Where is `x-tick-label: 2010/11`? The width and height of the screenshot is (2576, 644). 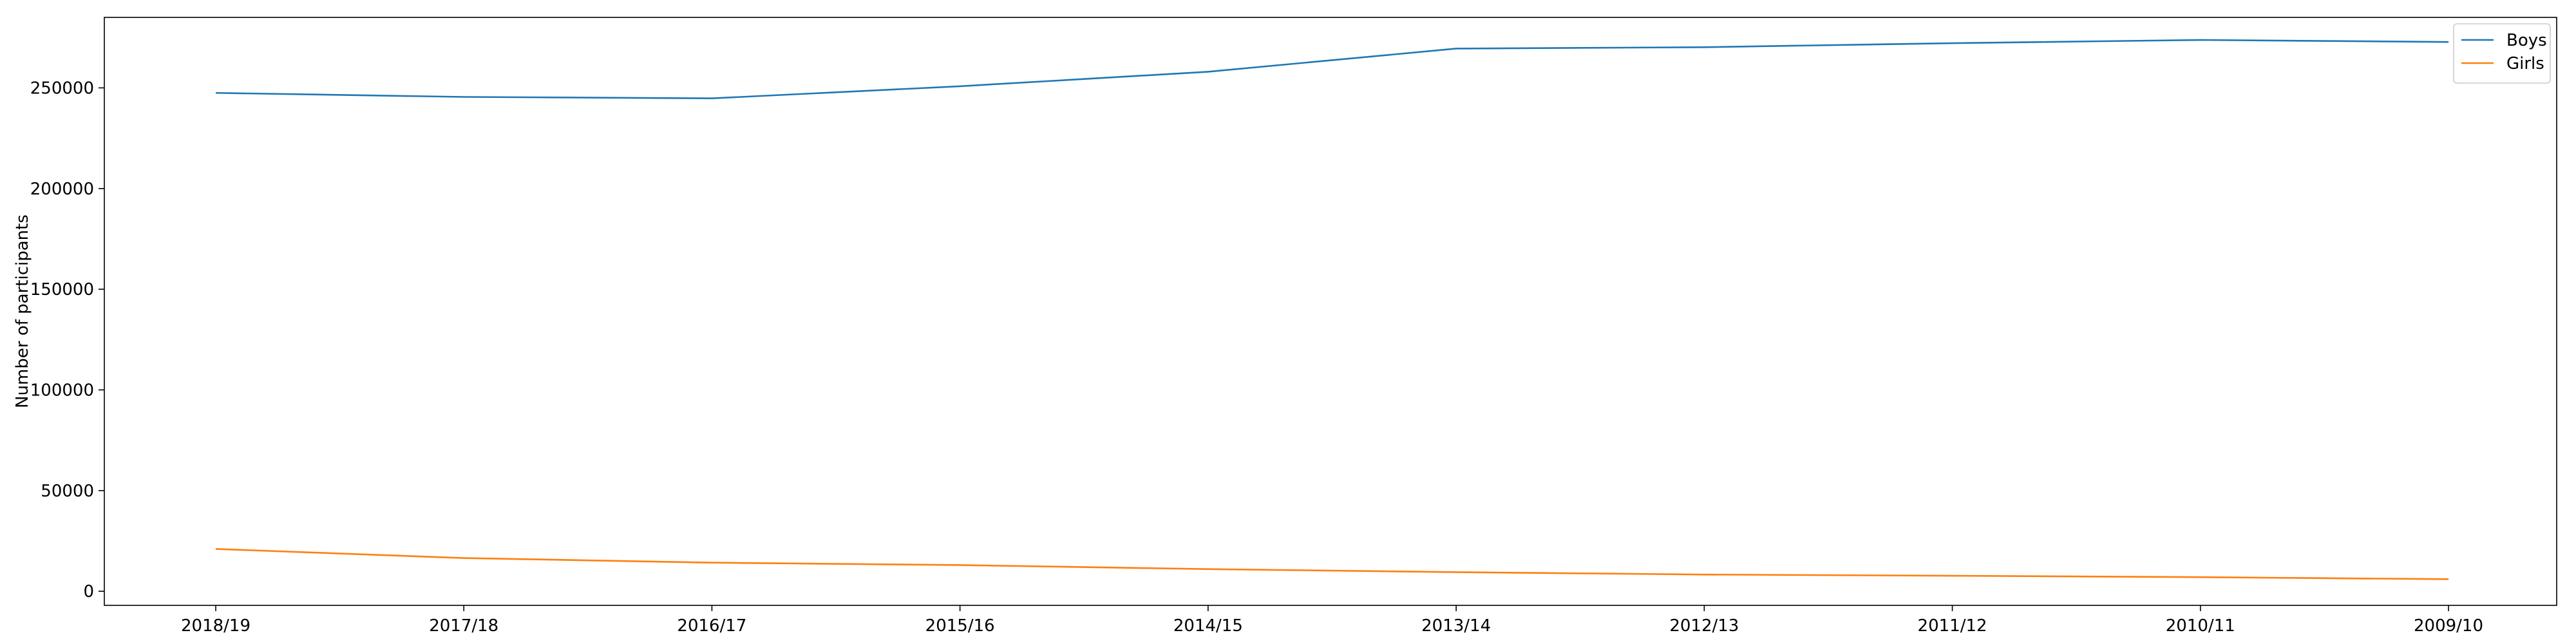 x-tick-label: 2010/11 is located at coordinates (2200, 626).